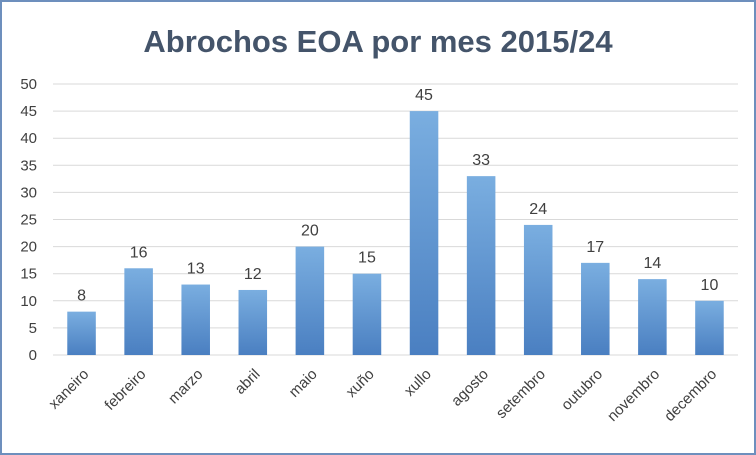 This screenshot has height=455, width=756. Describe the element at coordinates (253, 322) in the screenshot. I see `bar-abril` at that location.